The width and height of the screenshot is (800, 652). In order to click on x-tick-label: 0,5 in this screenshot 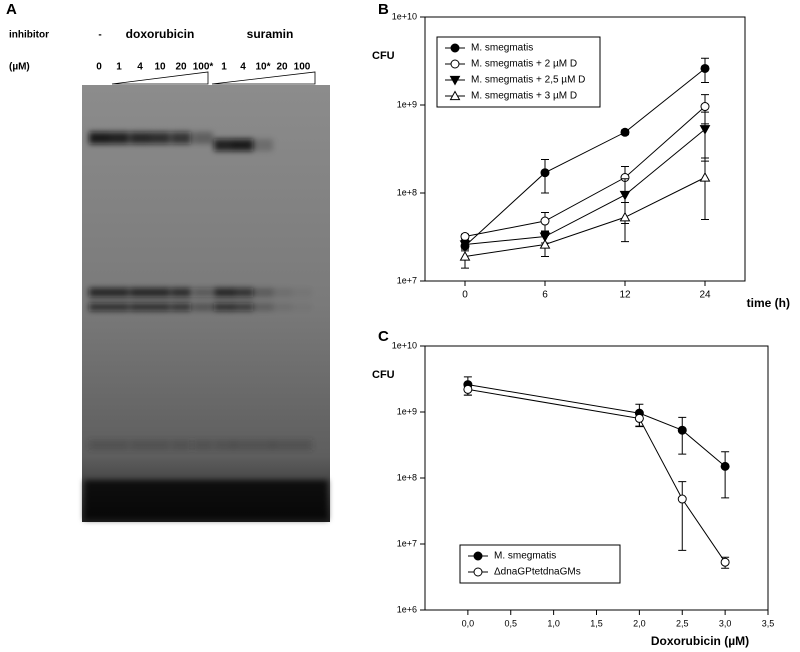, I will do `click(510, 623)`.